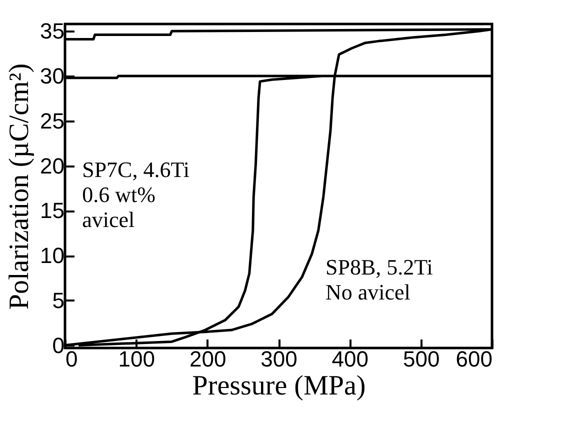 The height and width of the screenshot is (439, 570). What do you see at coordinates (52, 121) in the screenshot?
I see `y-tick-label: 25` at bounding box center [52, 121].